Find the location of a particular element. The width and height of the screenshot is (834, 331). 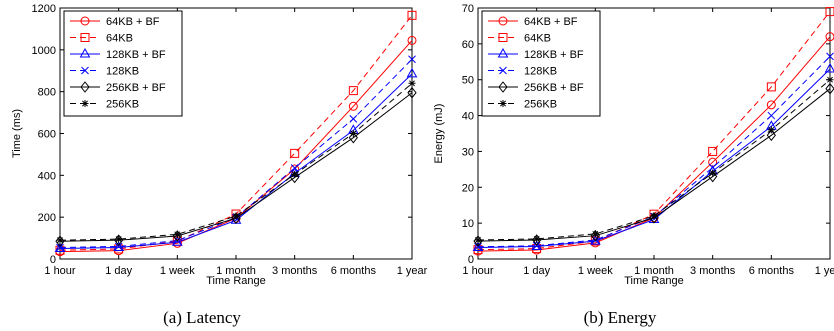

y-tick-label: 70 is located at coordinates (468, 9).